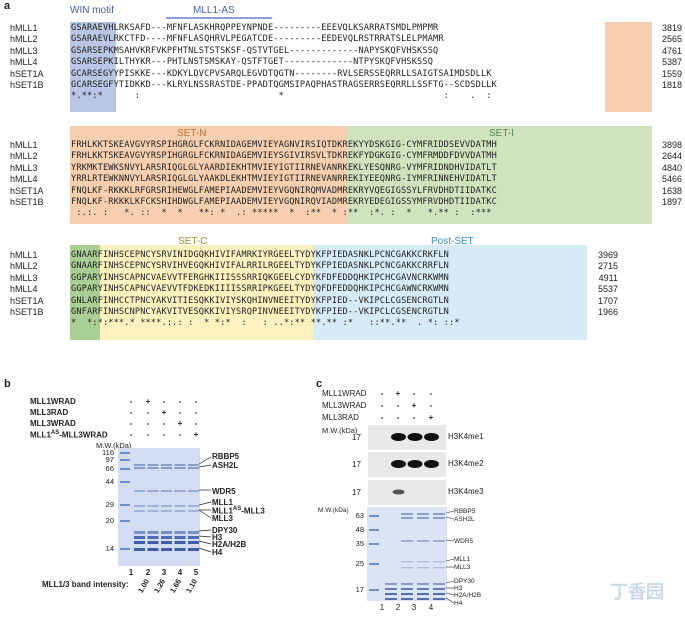 This screenshot has height=617, width=685. I want to click on sequence-end-position: 1707, so click(607, 300).